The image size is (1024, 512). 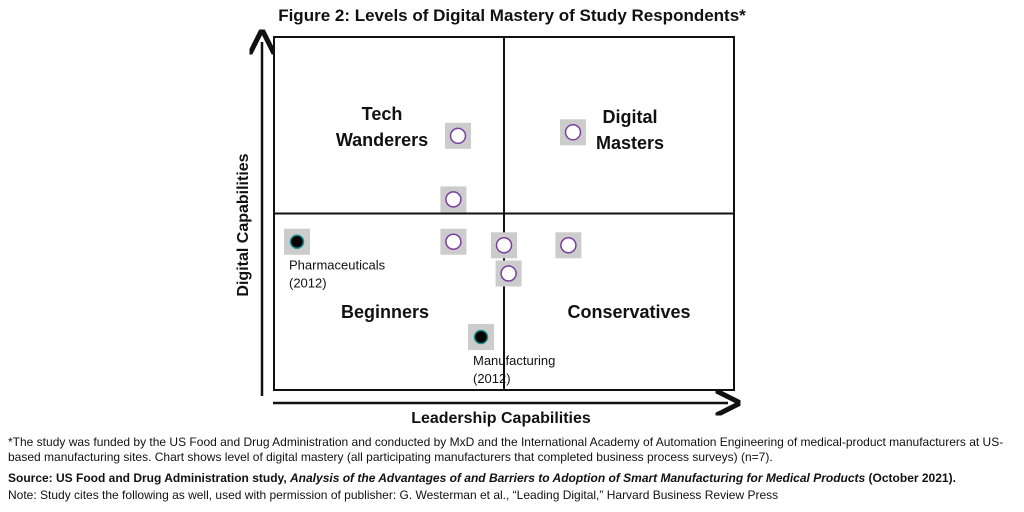 What do you see at coordinates (630, 143) in the screenshot?
I see `quadrant-label-line: Masters` at bounding box center [630, 143].